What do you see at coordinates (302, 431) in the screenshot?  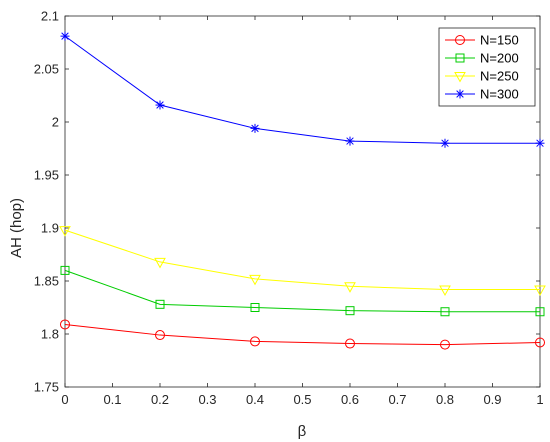 I see `x-axis-label: β` at bounding box center [302, 431].